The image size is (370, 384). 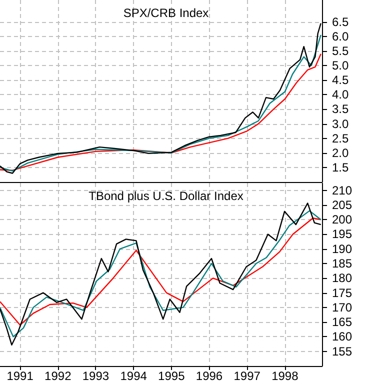 I want to click on x-tick-label: 1994, so click(x=134, y=376).